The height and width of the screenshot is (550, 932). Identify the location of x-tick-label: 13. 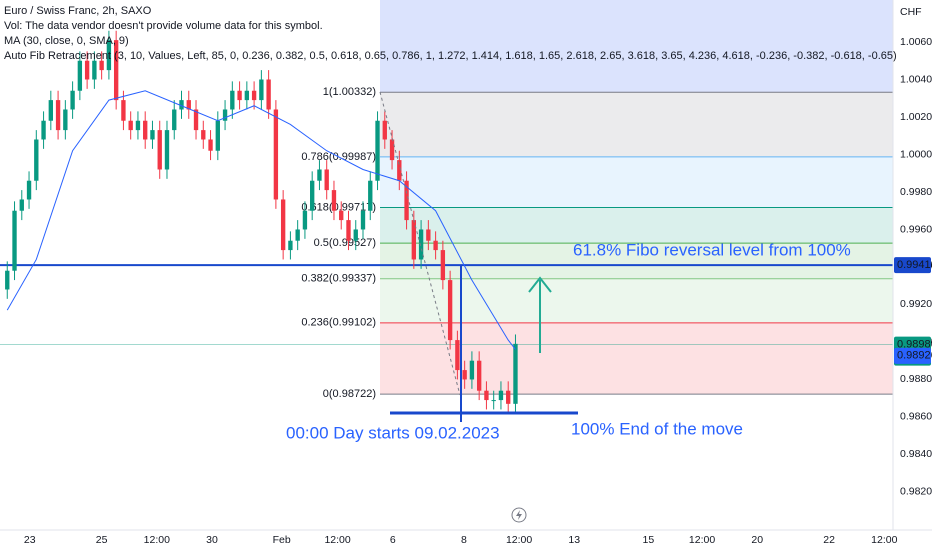
(574, 540).